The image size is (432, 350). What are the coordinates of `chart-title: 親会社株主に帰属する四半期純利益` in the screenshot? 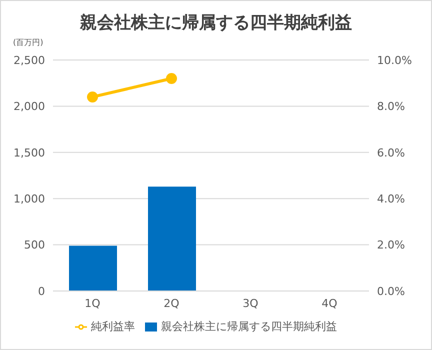 It's located at (215, 23).